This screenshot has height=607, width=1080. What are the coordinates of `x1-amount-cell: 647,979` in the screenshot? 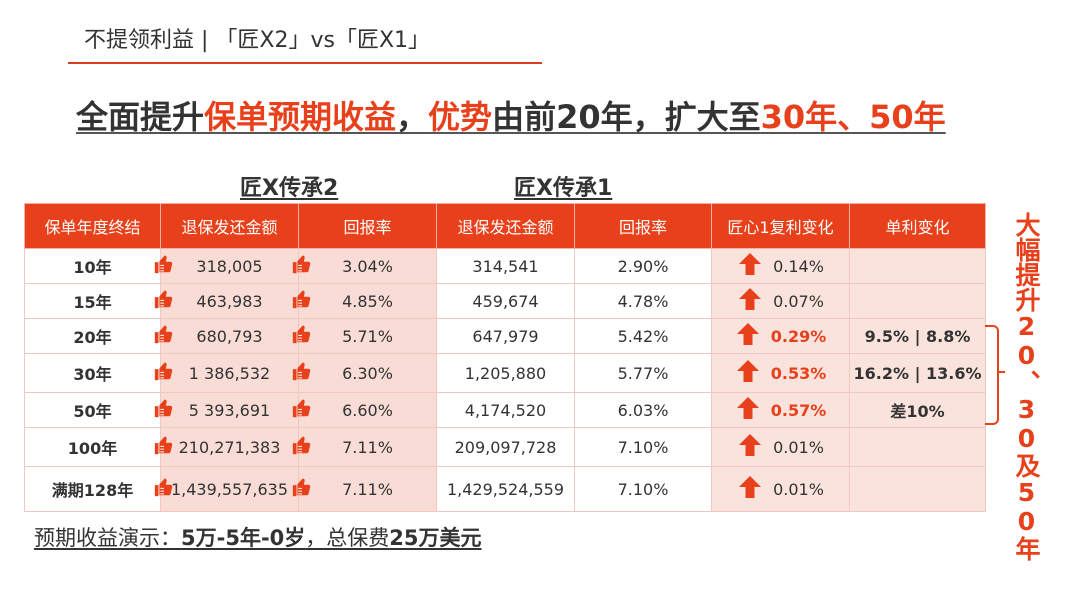 It's located at (505, 336).